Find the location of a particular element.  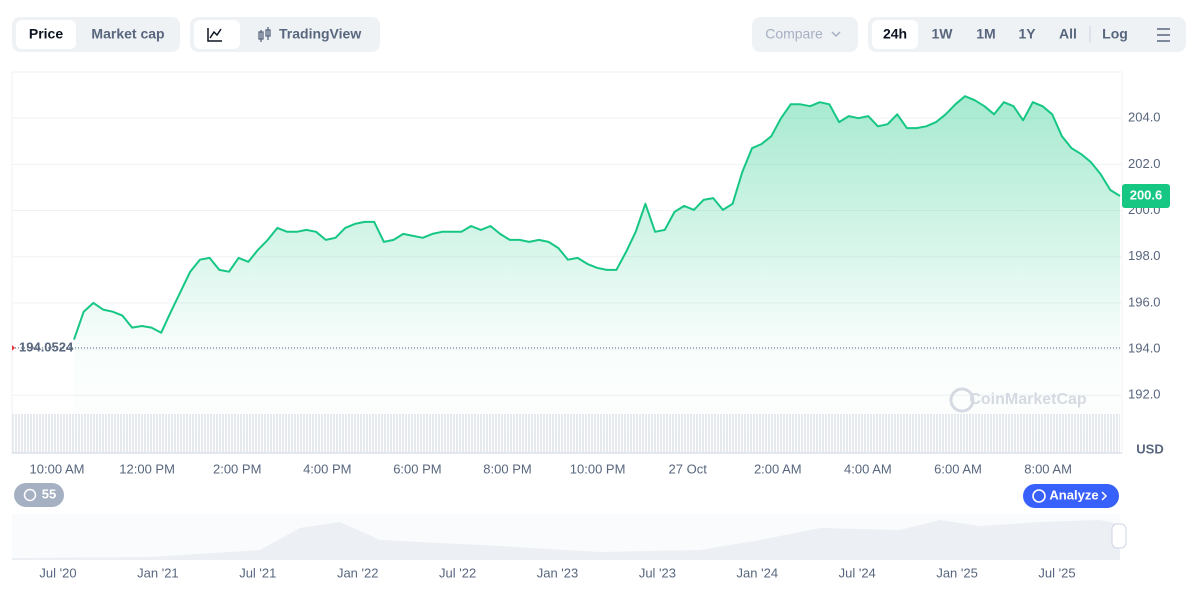

price-tab: Price is located at coordinates (46, 34).